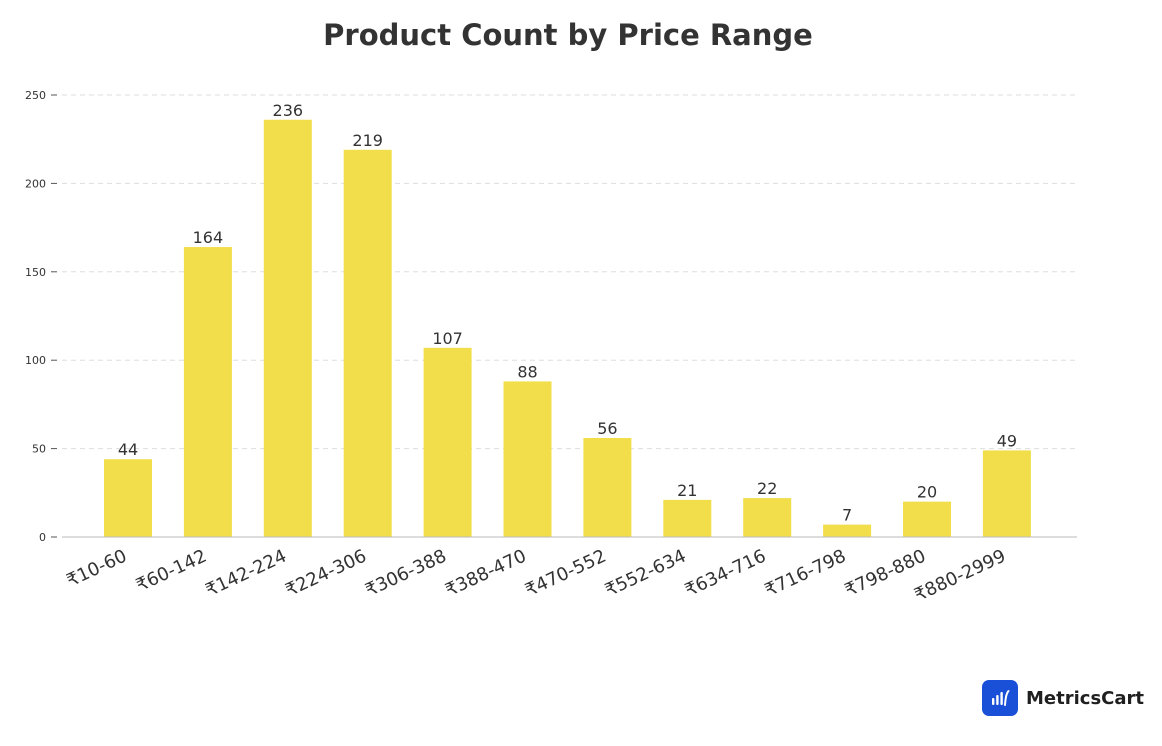 This screenshot has height=746, width=1162. What do you see at coordinates (171, 570) in the screenshot?
I see `x-tick-label: ₹60-142` at bounding box center [171, 570].